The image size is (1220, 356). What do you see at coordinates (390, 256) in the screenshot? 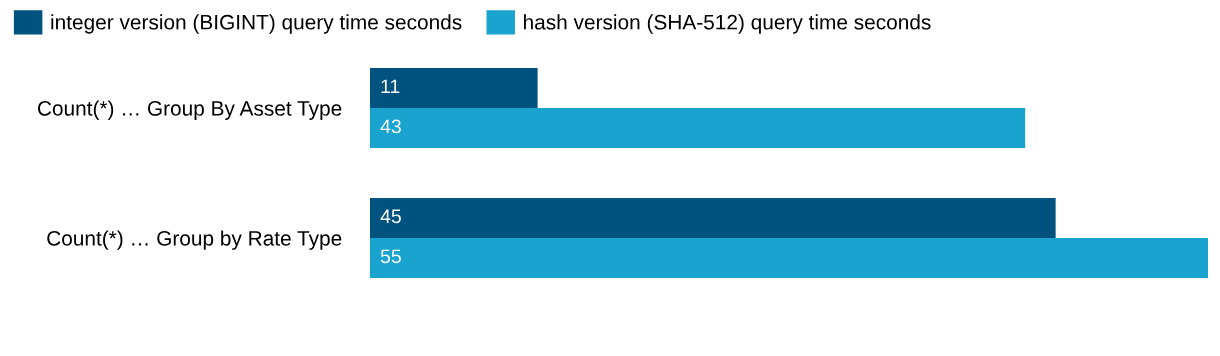
I see `data-label: 55` at bounding box center [390, 256].